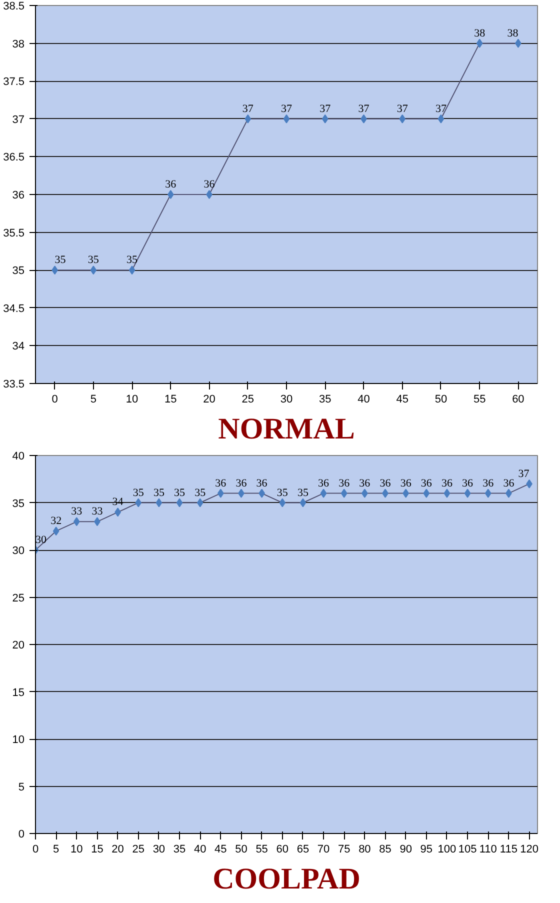  Describe the element at coordinates (98, 512) in the screenshot. I see `data-label: 33` at that location.